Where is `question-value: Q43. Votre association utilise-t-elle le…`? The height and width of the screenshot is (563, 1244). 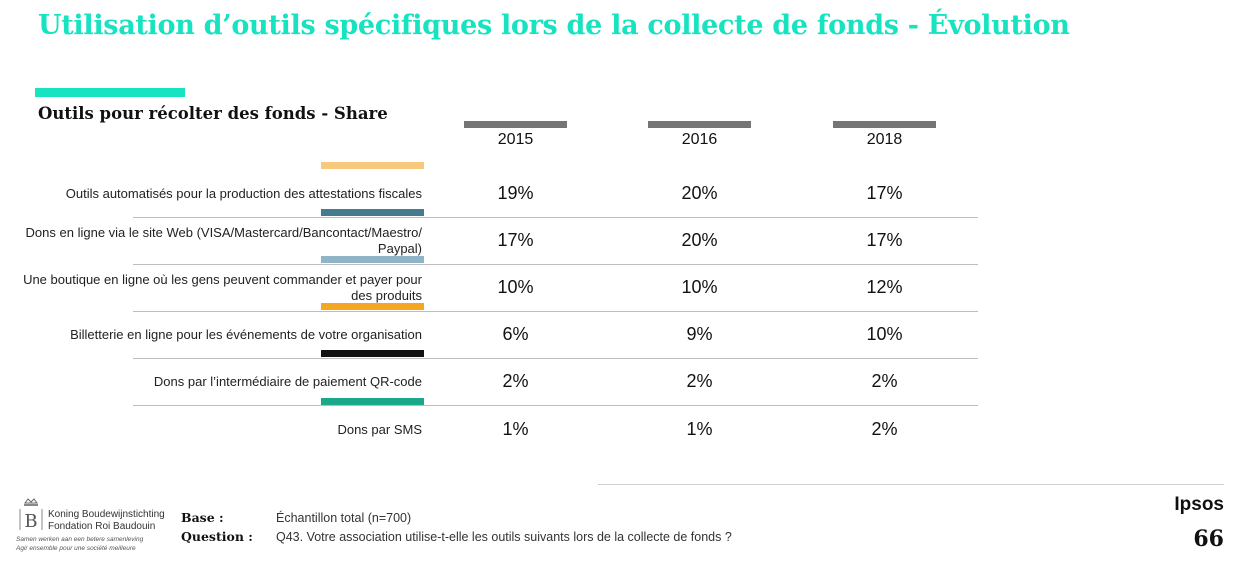 question-value: Q43. Votre association utilise-t-elle le… is located at coordinates (504, 537).